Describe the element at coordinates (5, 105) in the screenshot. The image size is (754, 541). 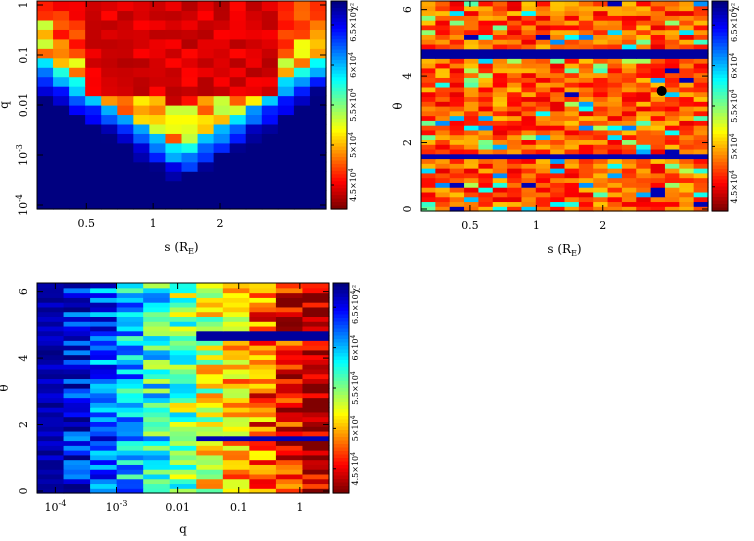
I see `y-axis-label: q` at that location.